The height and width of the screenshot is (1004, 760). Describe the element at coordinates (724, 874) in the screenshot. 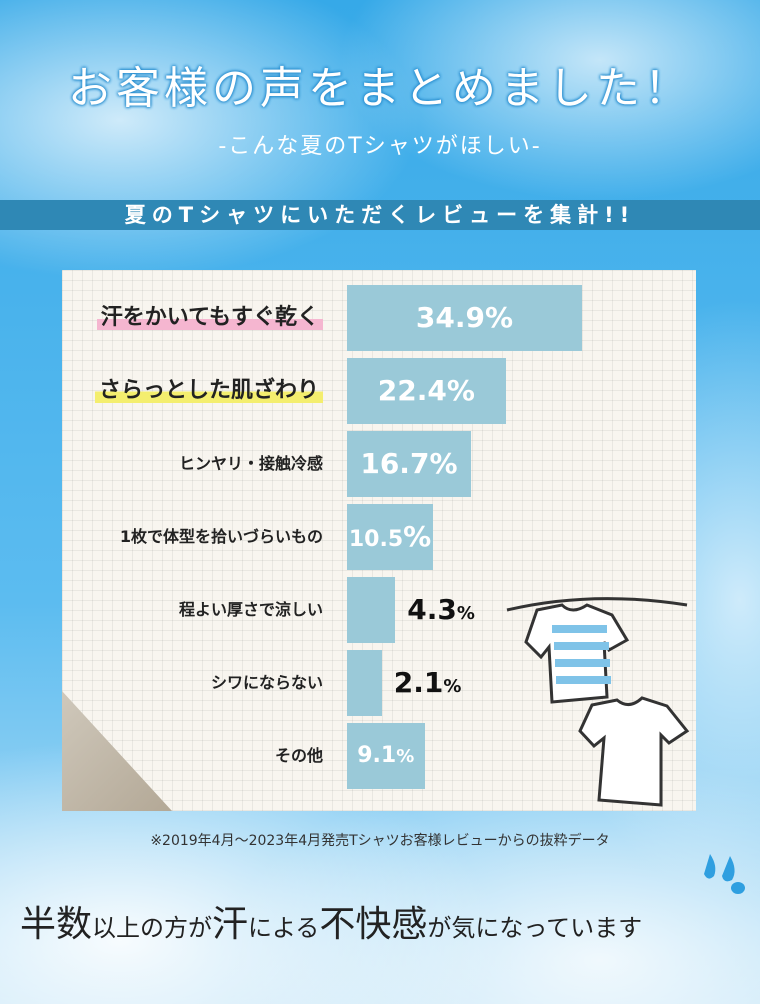

I see `sweat-drops-icon` at that location.